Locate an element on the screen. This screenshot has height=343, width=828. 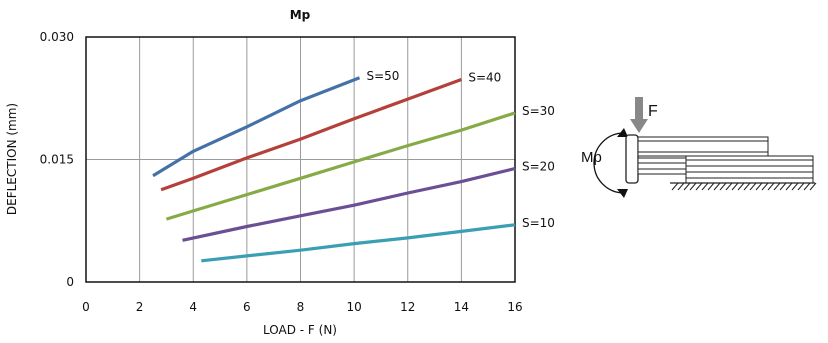
x-tick-label: 8 is located at coordinates (301, 307).